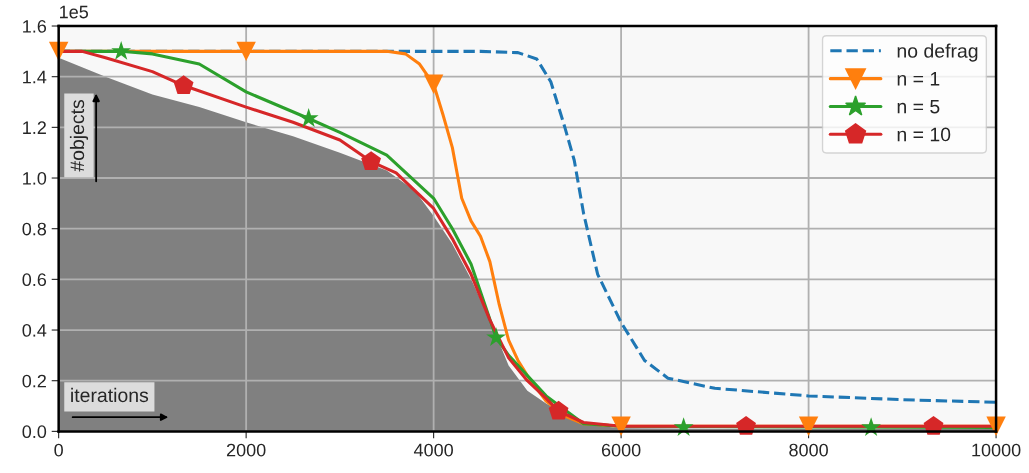 This screenshot has width=1029, height=473. Describe the element at coordinates (918, 79) in the screenshot. I see `legend-label: n = 1` at that location.